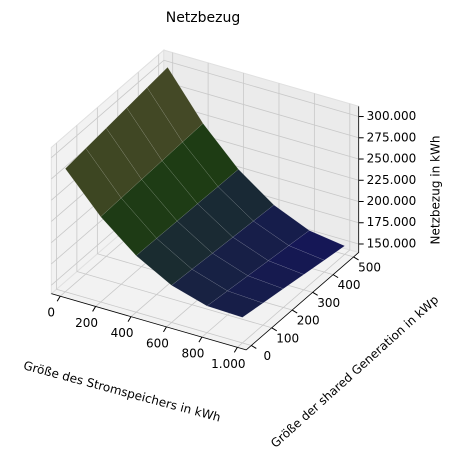  I want to click on z-tick-label: 150.000, so click(392, 243).